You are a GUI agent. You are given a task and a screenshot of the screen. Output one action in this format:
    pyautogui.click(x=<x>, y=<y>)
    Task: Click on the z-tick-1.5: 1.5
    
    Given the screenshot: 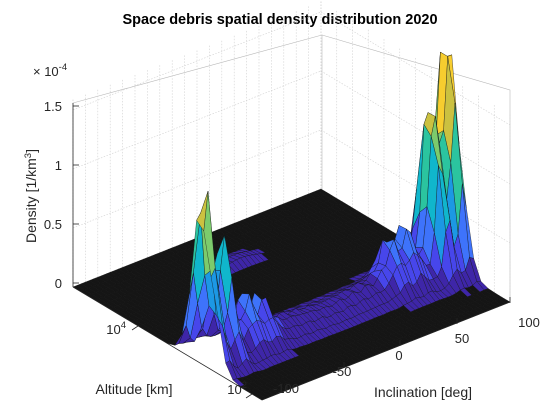 What is the action you would take?
    pyautogui.click(x=61, y=106)
    